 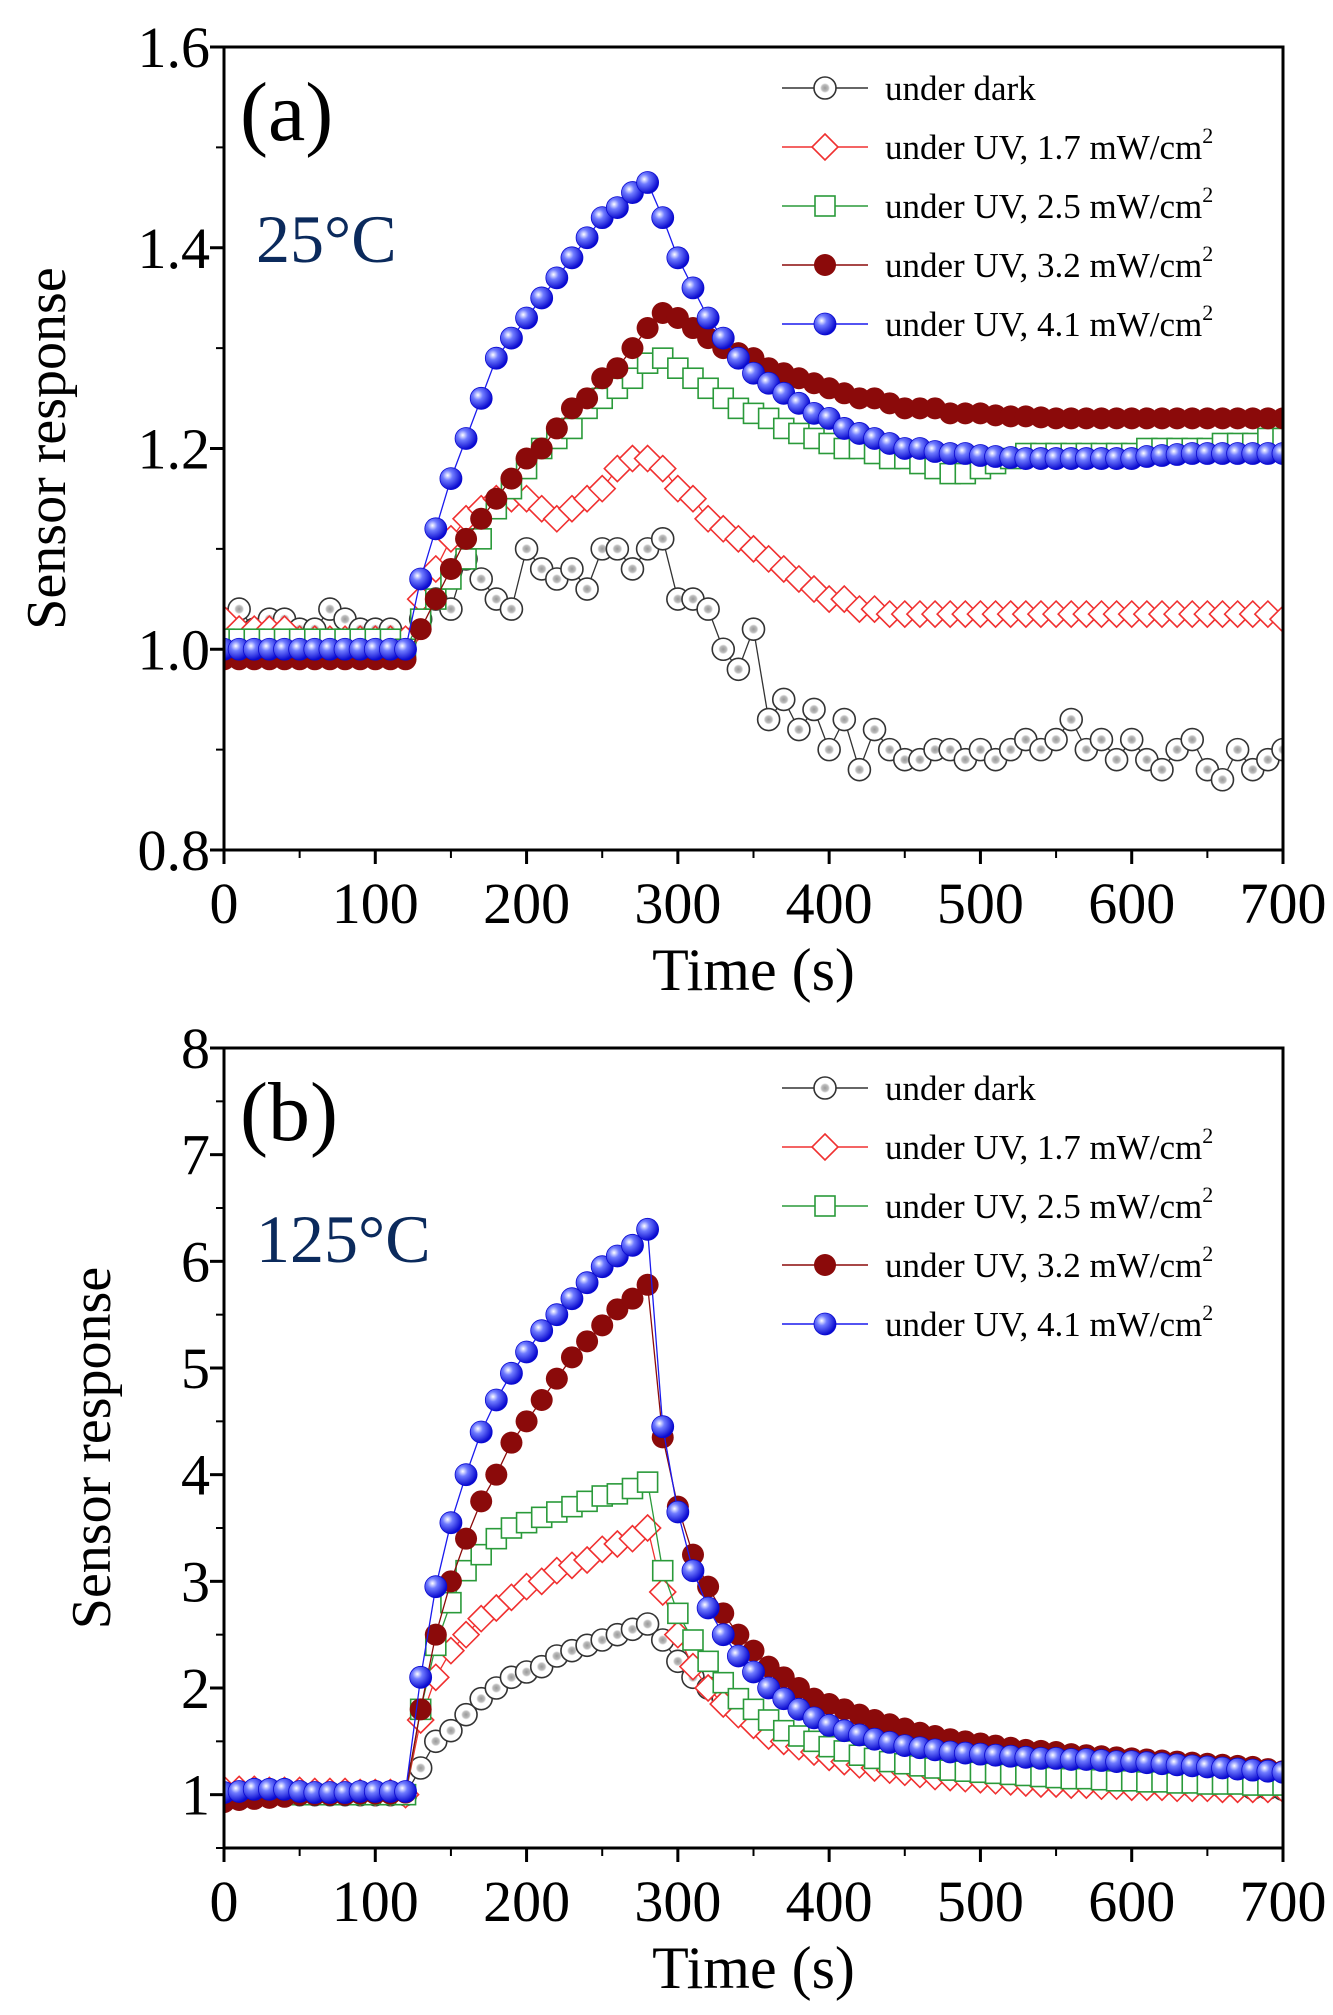 I want to click on y-axis-label: Sensor response, so click(x=92, y=1448).